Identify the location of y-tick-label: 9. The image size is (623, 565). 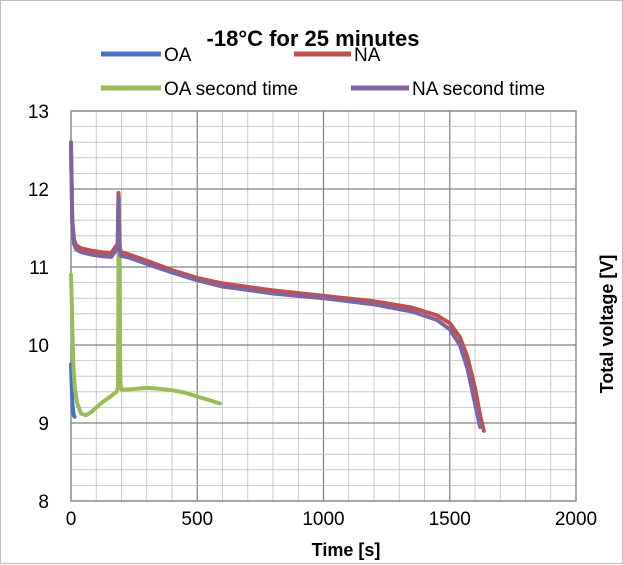
(43, 424).